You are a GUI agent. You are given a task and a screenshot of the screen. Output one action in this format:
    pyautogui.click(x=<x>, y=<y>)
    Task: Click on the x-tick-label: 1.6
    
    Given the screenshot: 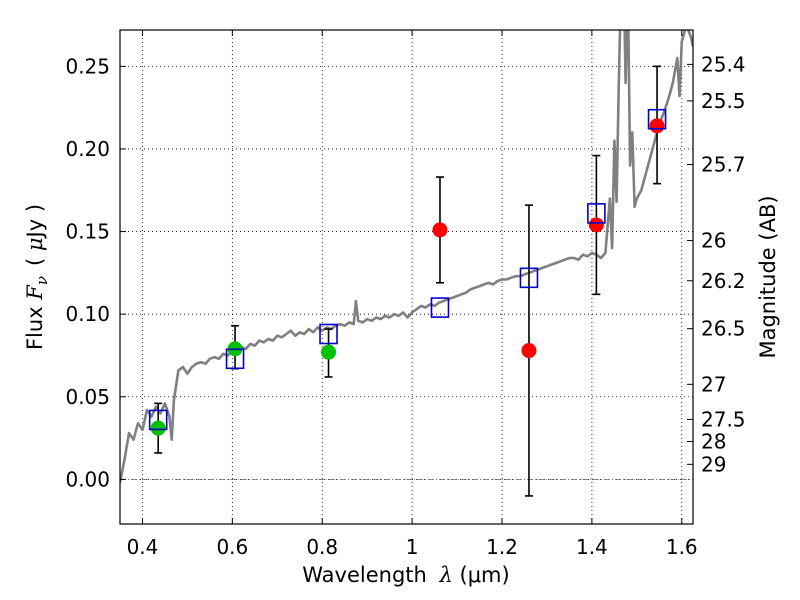 What is the action you would take?
    pyautogui.click(x=682, y=547)
    